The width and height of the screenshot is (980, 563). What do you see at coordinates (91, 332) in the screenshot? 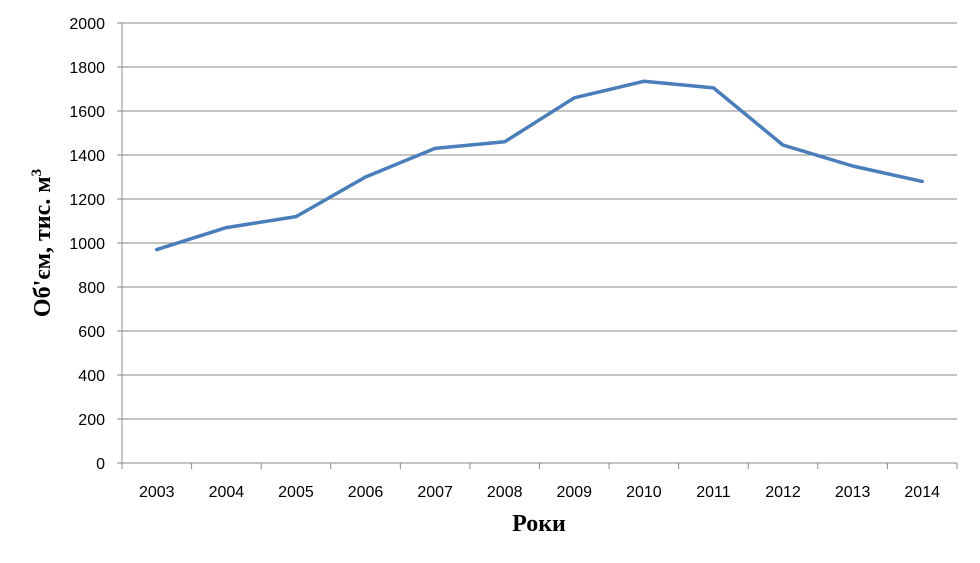
I see `y-tick-label: 600` at bounding box center [91, 332].